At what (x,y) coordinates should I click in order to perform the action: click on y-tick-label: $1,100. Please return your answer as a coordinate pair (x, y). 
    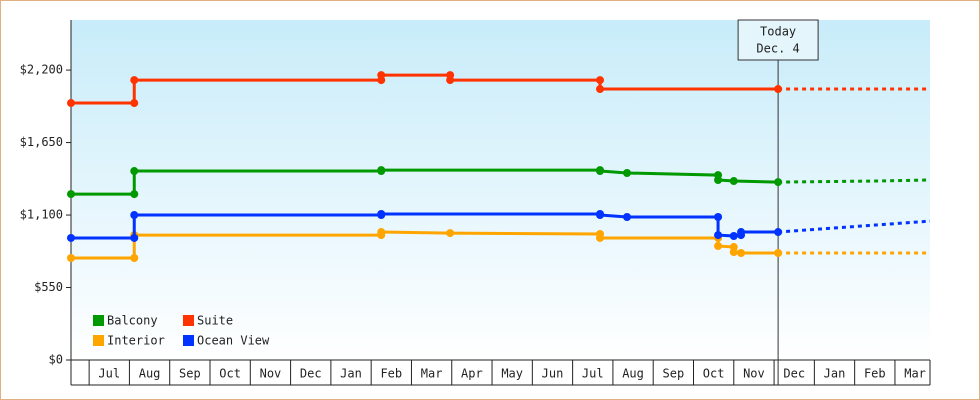
    Looking at the image, I should click on (41, 215).